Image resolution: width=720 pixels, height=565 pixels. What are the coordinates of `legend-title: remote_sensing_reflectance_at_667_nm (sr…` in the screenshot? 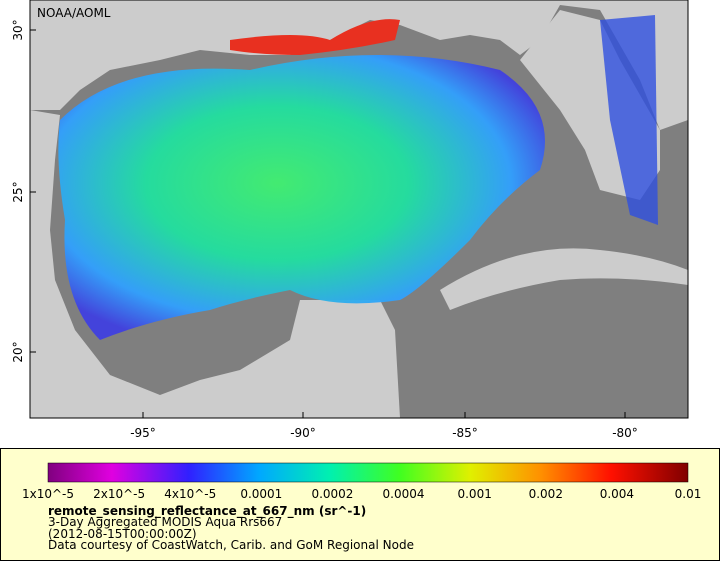 It's located at (207, 511).